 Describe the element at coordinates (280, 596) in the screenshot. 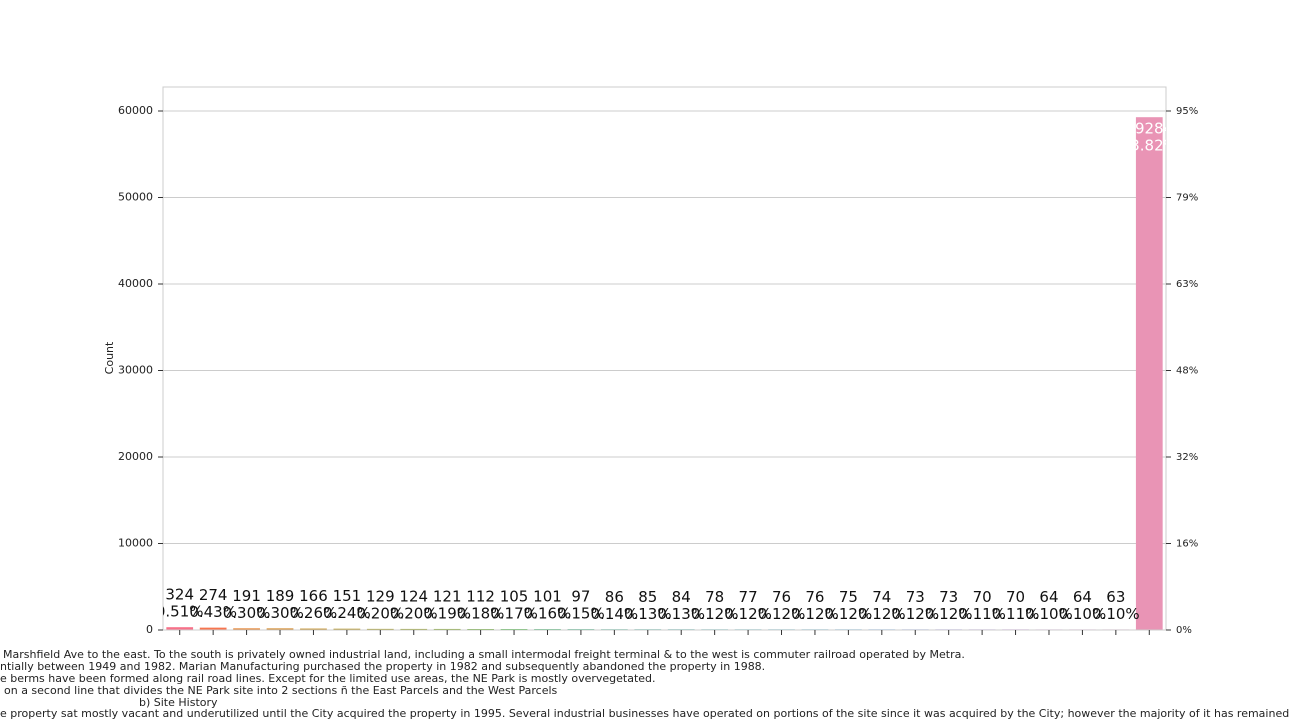

I see `bar-count-label: 189` at that location.